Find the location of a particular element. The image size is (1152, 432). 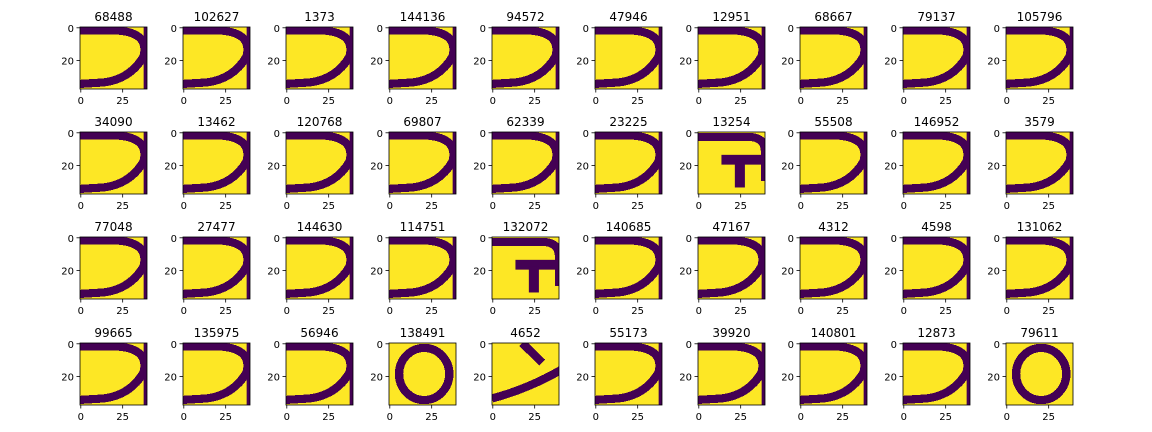

image-panel: 39920 0 20 0 25 is located at coordinates (722, 374).